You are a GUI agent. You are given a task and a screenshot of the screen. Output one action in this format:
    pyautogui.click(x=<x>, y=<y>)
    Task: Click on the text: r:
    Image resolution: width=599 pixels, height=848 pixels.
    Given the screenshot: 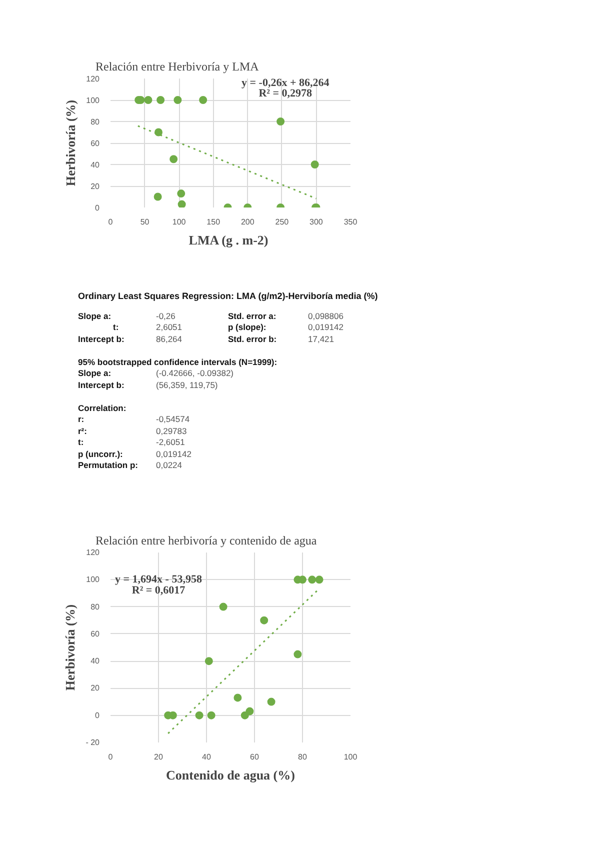 What is the action you would take?
    pyautogui.click(x=81, y=419)
    